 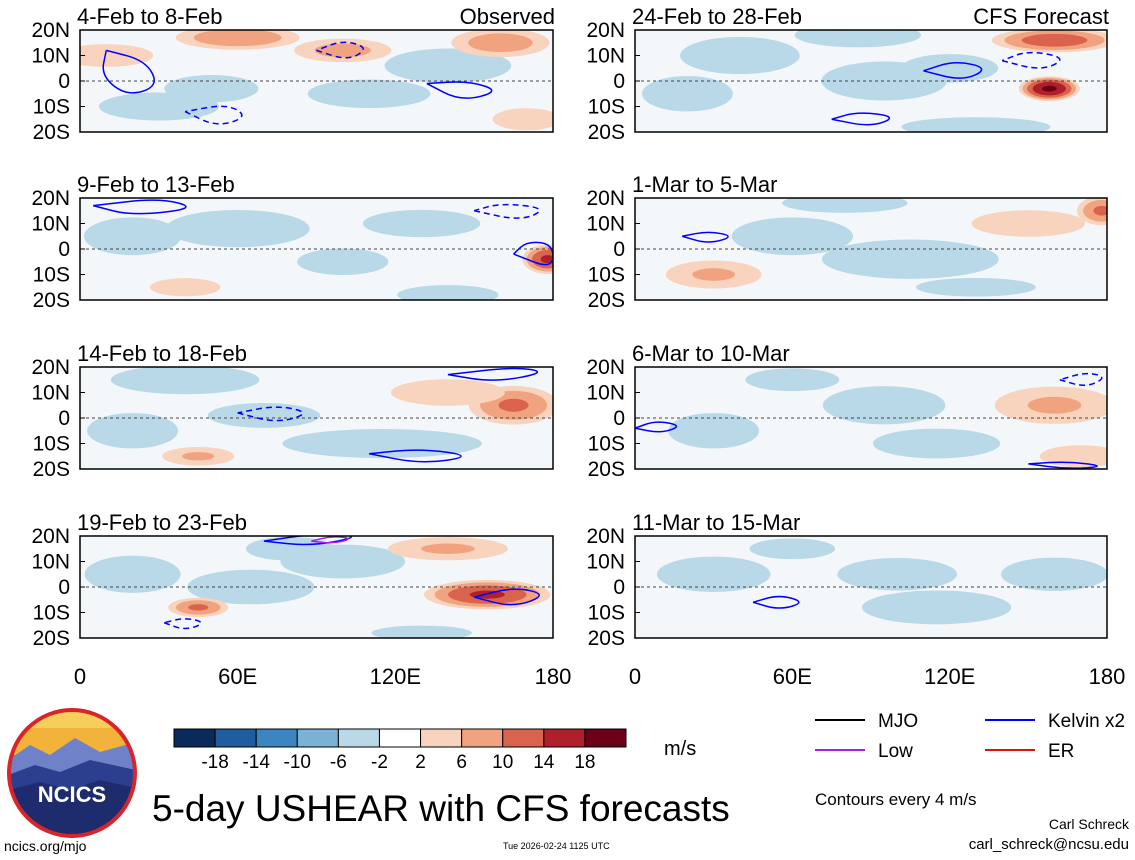 What do you see at coordinates (553, 676) in the screenshot?
I see `longitude-tick-label: 180` at bounding box center [553, 676].